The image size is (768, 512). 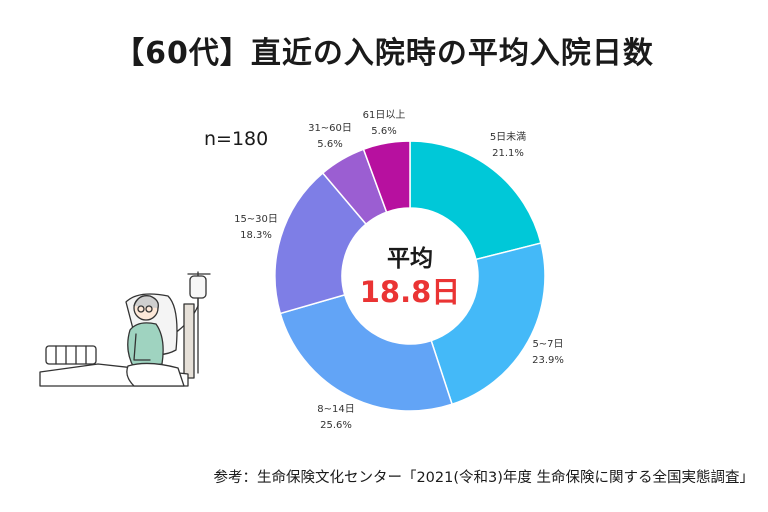 I want to click on slice-value-label-4: 18.3%, so click(x=256, y=235).